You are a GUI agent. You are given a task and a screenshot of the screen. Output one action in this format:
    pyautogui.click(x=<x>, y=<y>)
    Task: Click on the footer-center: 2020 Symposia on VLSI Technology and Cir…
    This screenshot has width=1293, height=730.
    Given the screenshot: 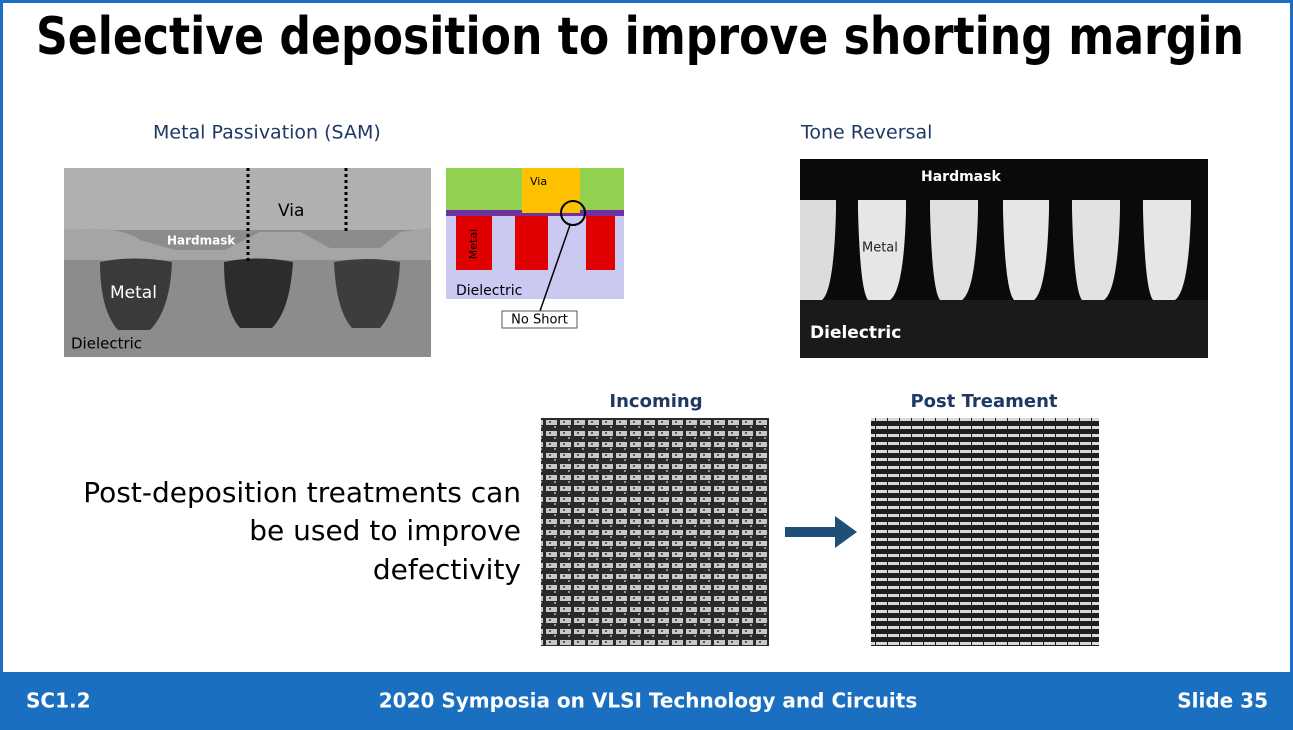 What is the action you would take?
    pyautogui.click(x=648, y=701)
    